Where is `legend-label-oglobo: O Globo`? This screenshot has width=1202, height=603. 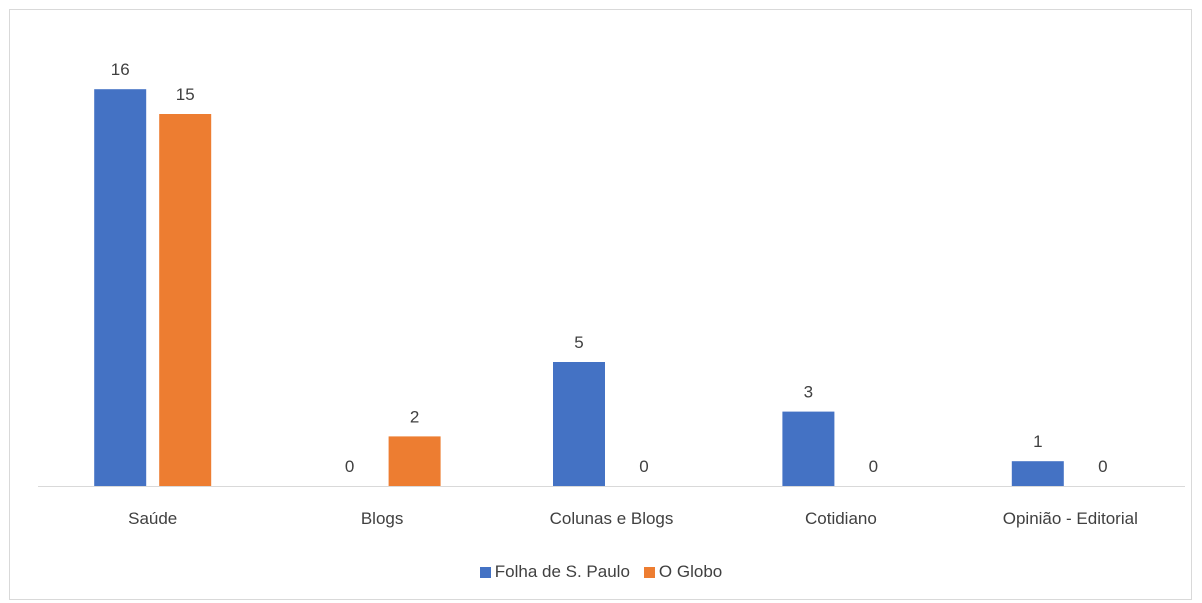 legend-label-oglobo: O Globo is located at coordinates (690, 571).